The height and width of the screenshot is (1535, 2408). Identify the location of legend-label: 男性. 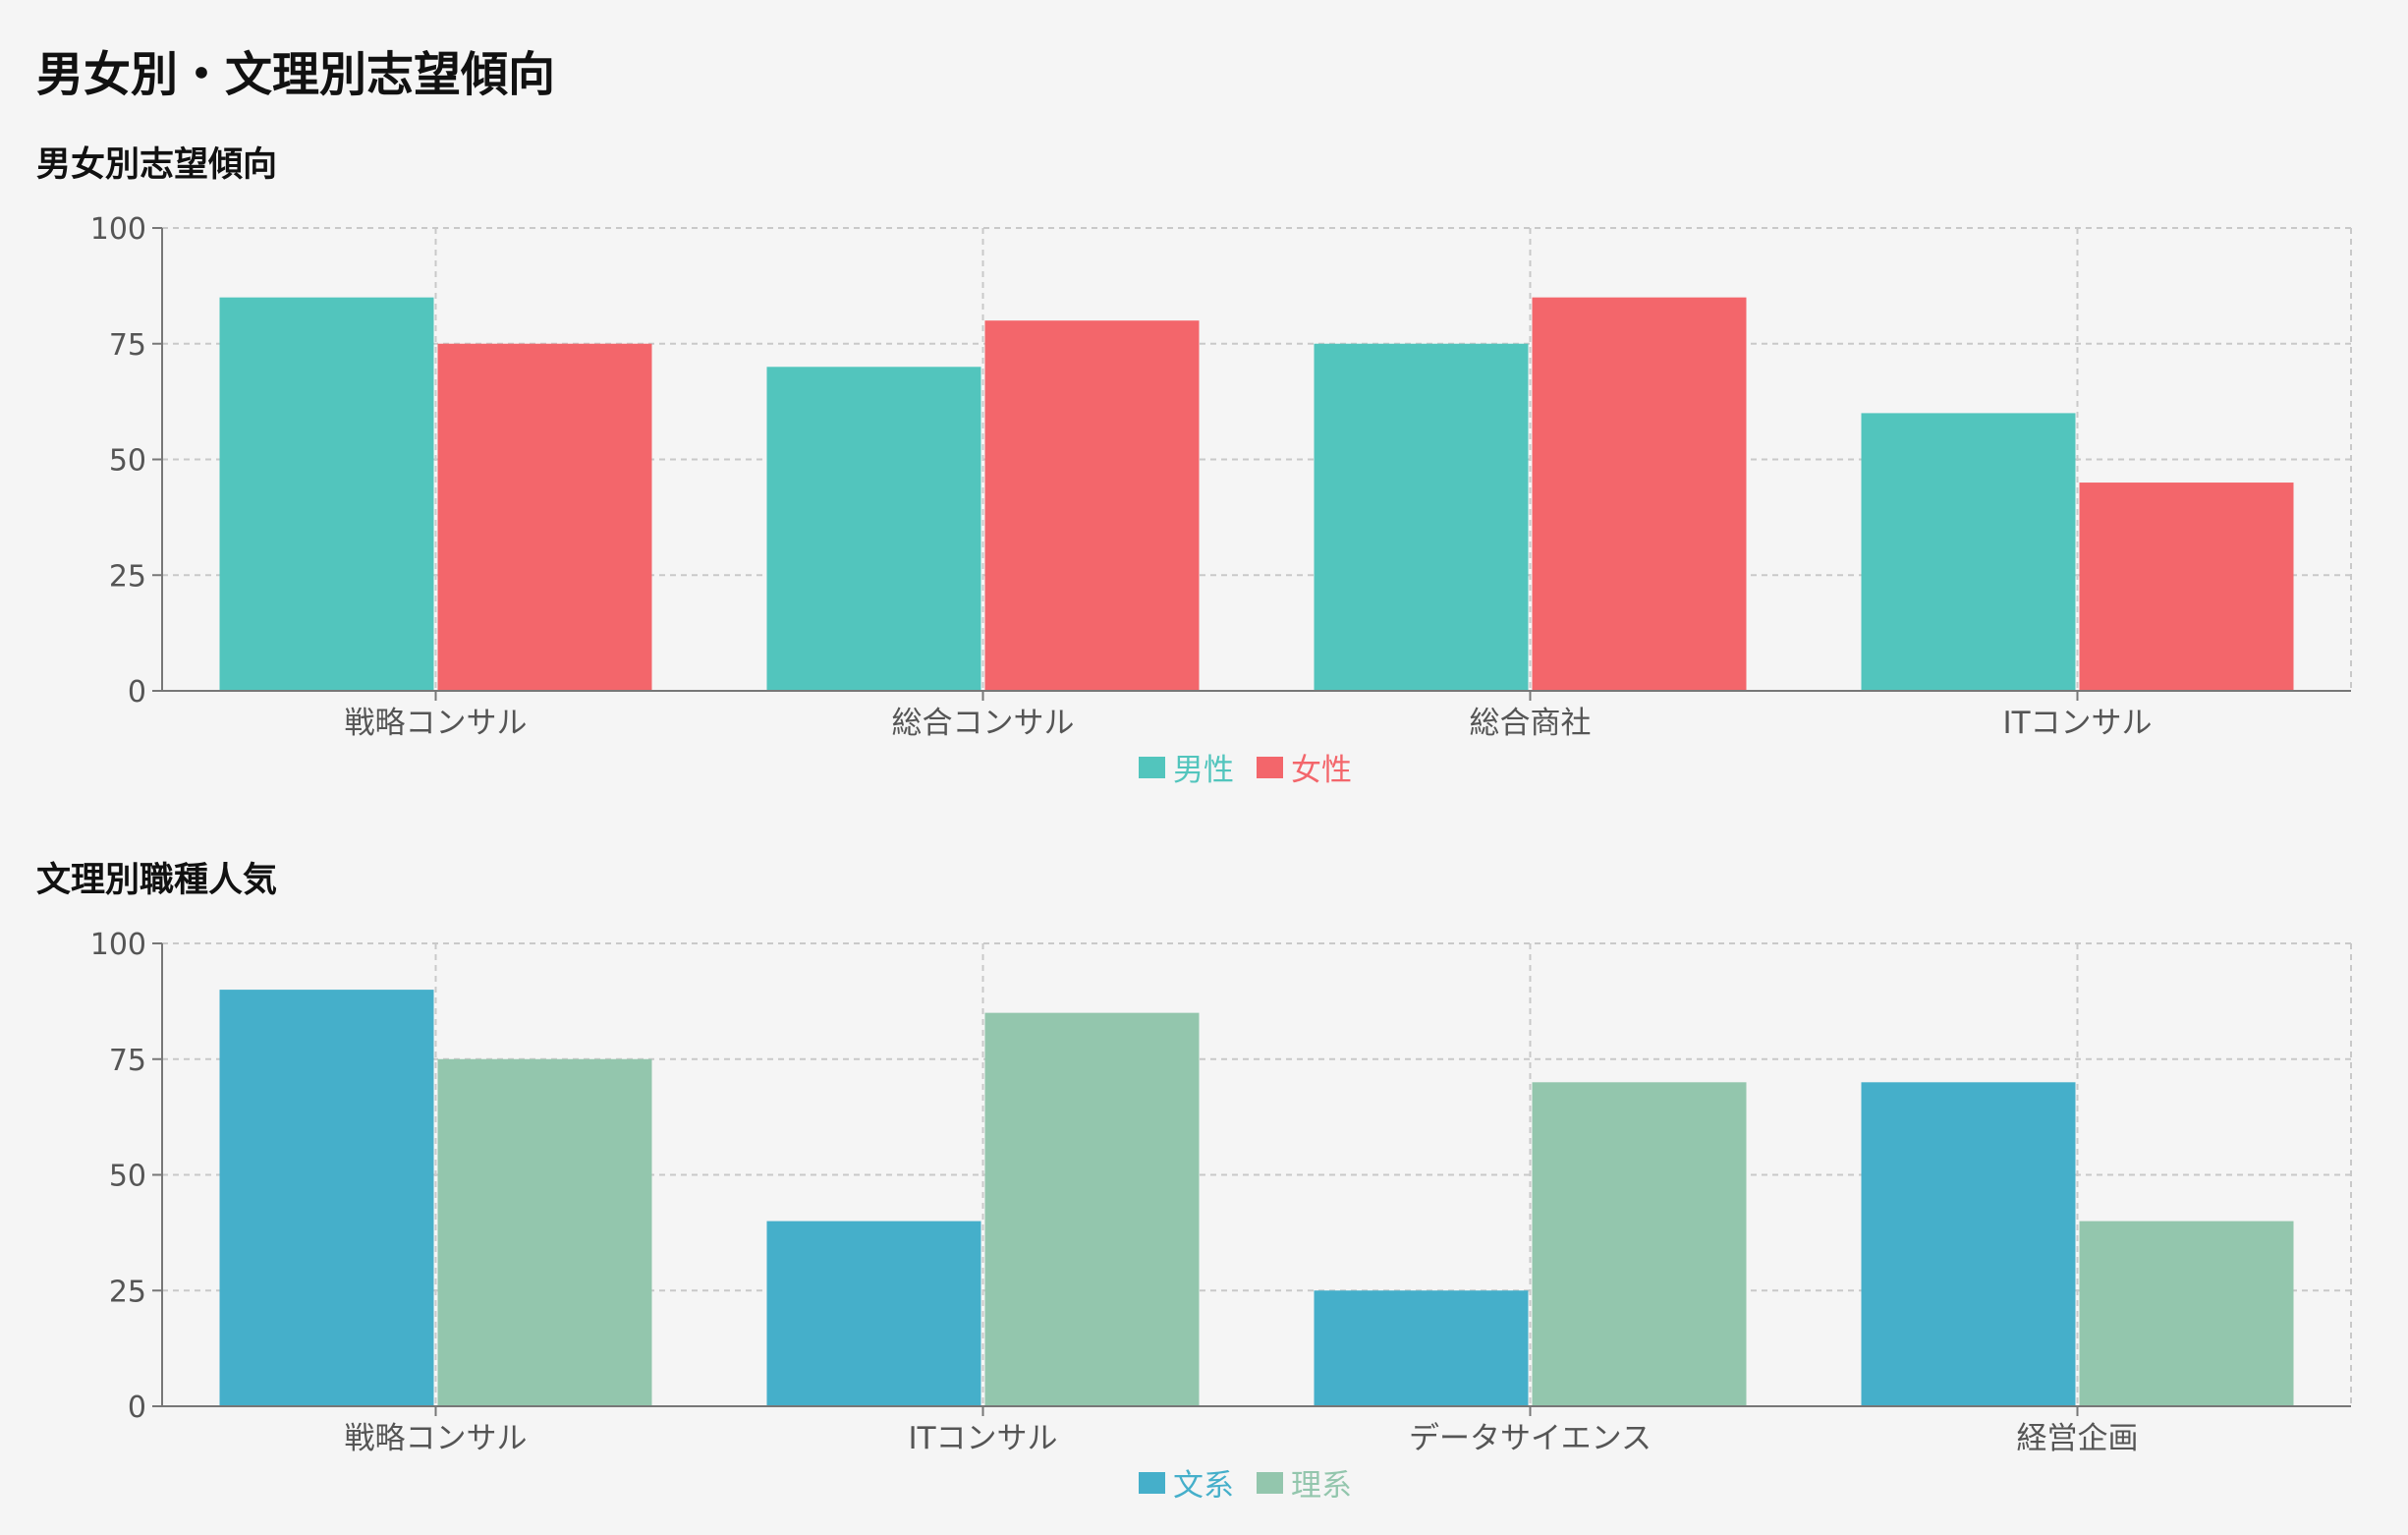
(1203, 771).